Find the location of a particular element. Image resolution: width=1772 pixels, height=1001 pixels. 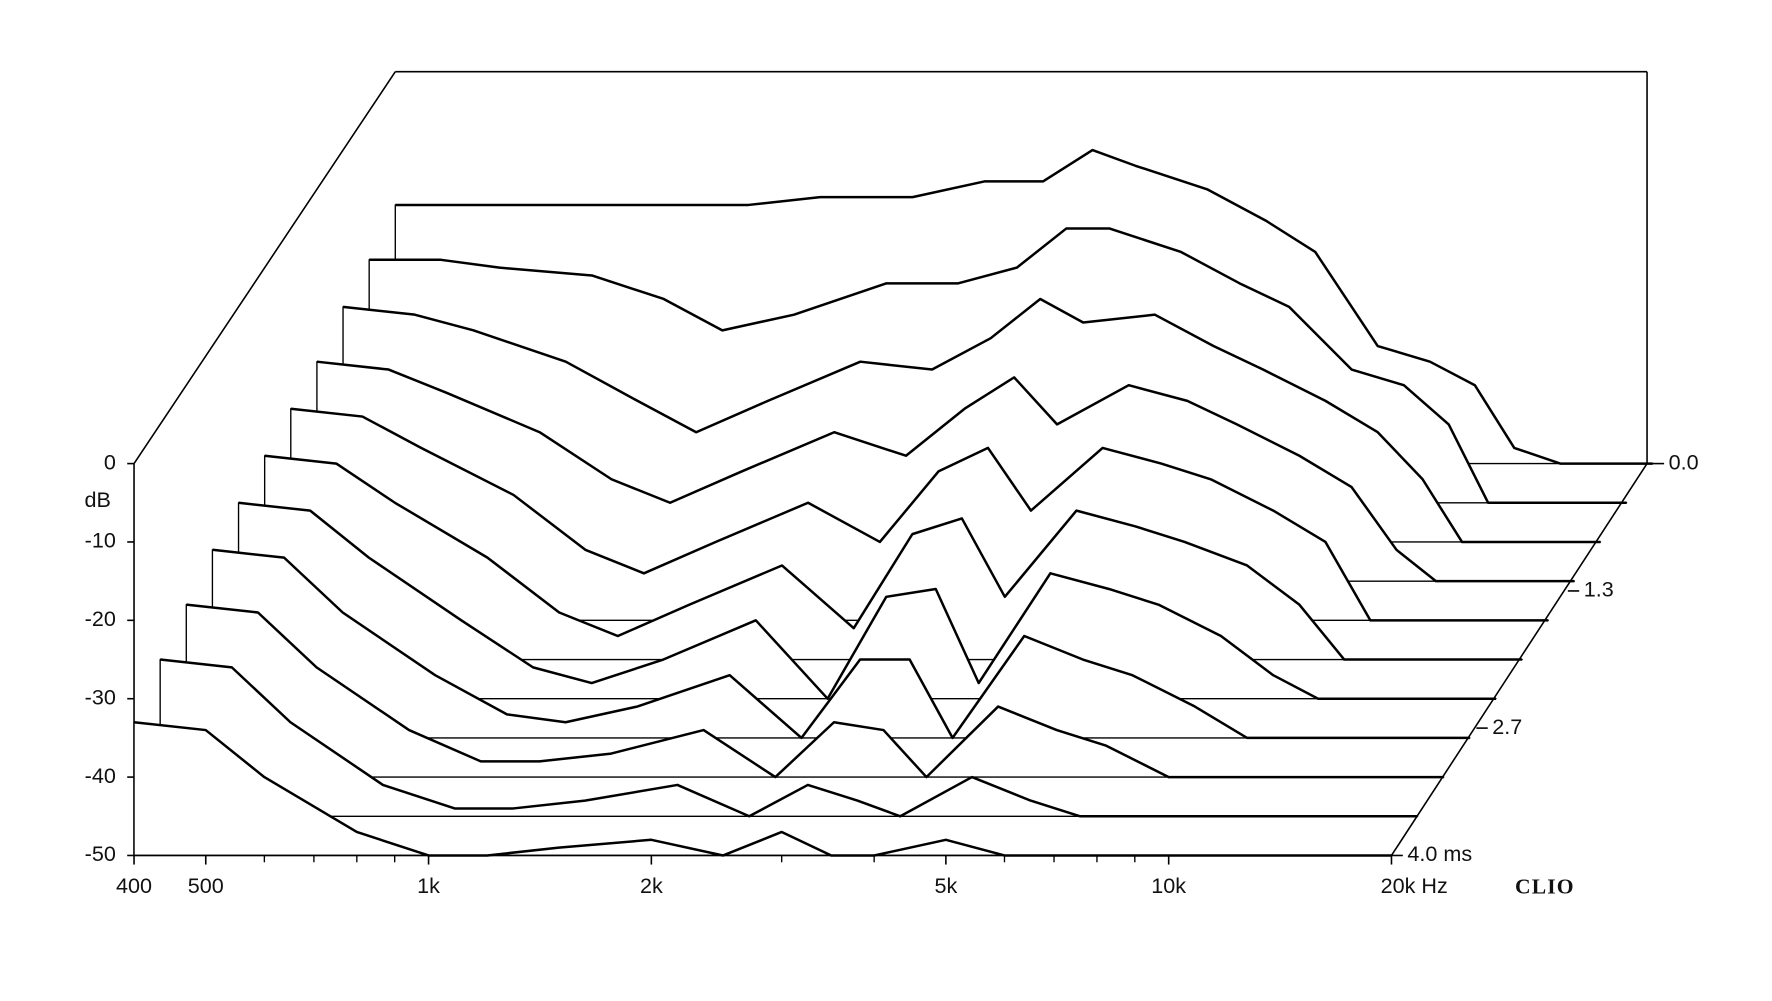

x-tick-label: 1k is located at coordinates (428, 885).